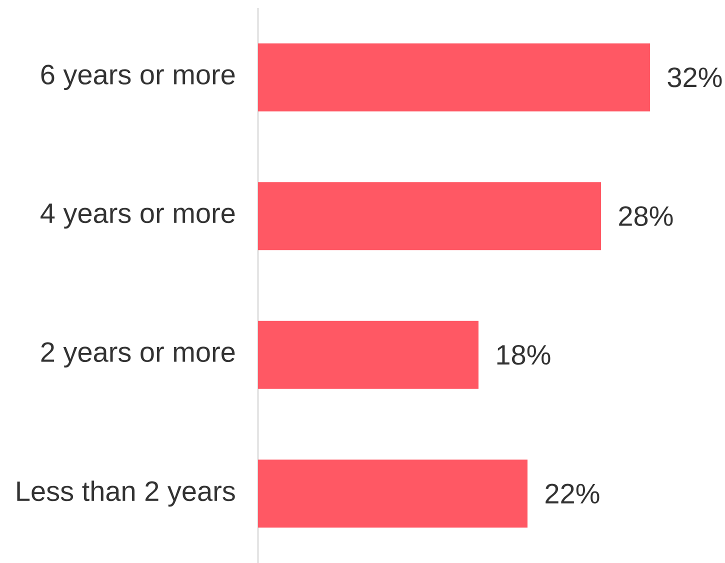 The width and height of the screenshot is (725, 563). Describe the element at coordinates (137, 216) in the screenshot. I see `y-tick-label: 4 years or more` at that location.